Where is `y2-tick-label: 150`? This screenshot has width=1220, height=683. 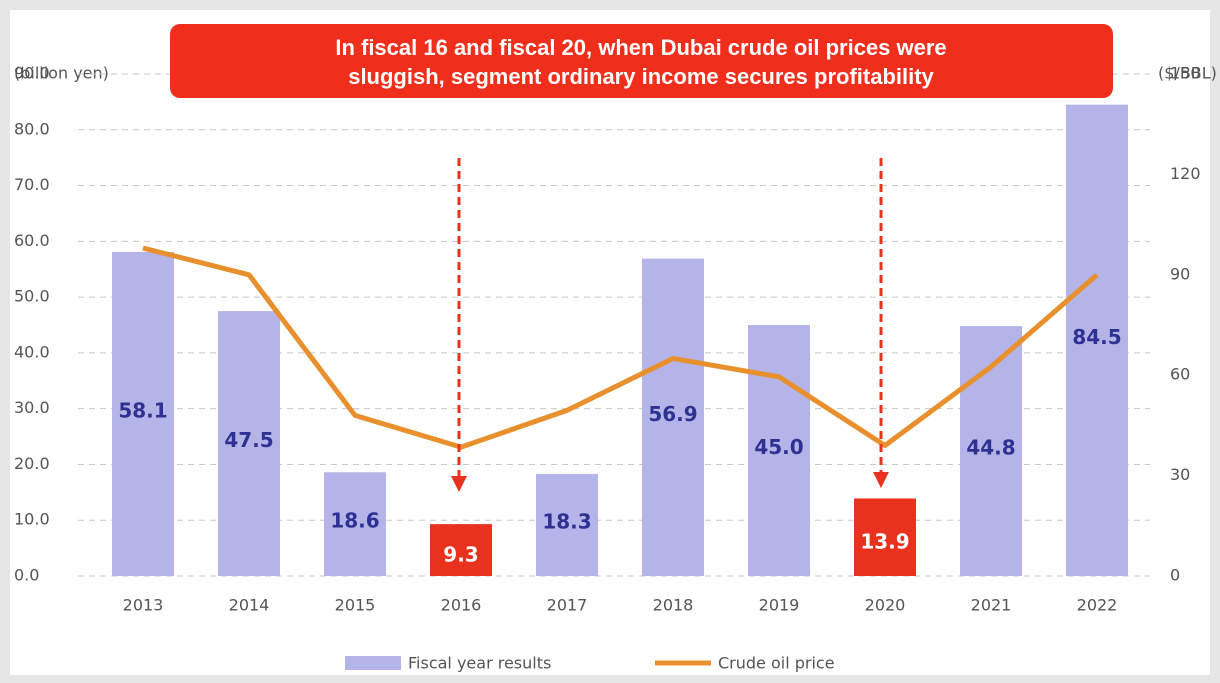 y2-tick-label: 150 is located at coordinates (1185, 73).